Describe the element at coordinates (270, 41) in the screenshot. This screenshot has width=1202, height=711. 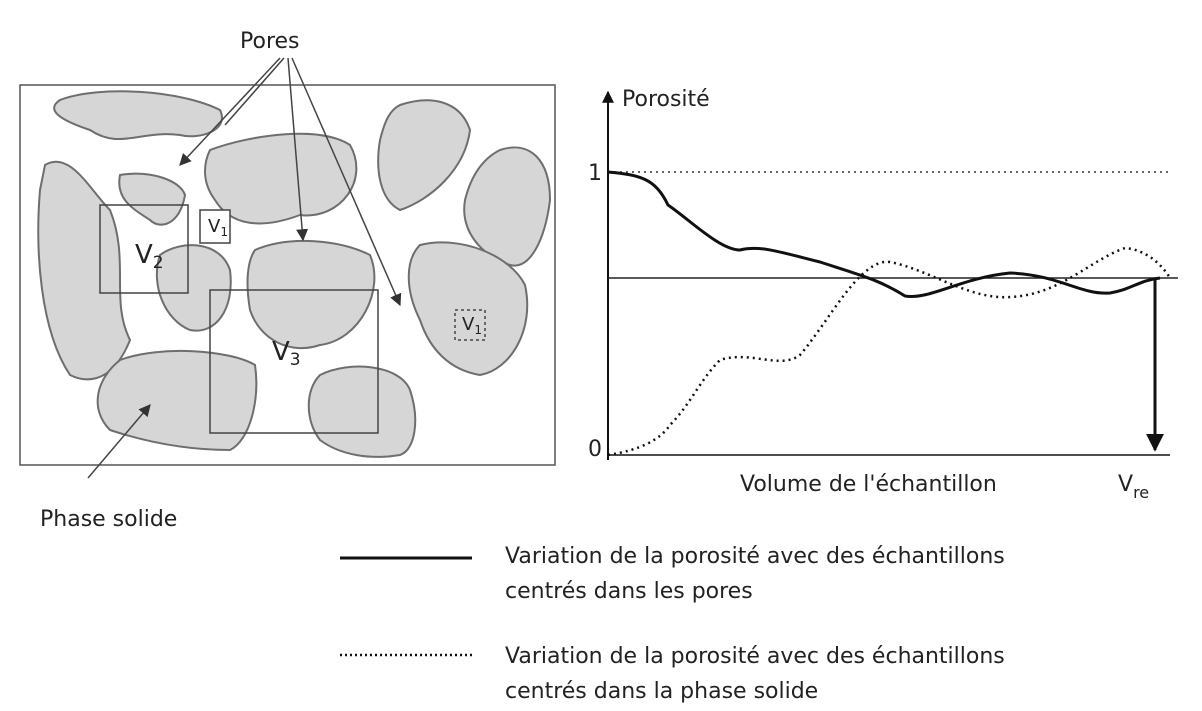
I see `pores-label: Pores` at that location.